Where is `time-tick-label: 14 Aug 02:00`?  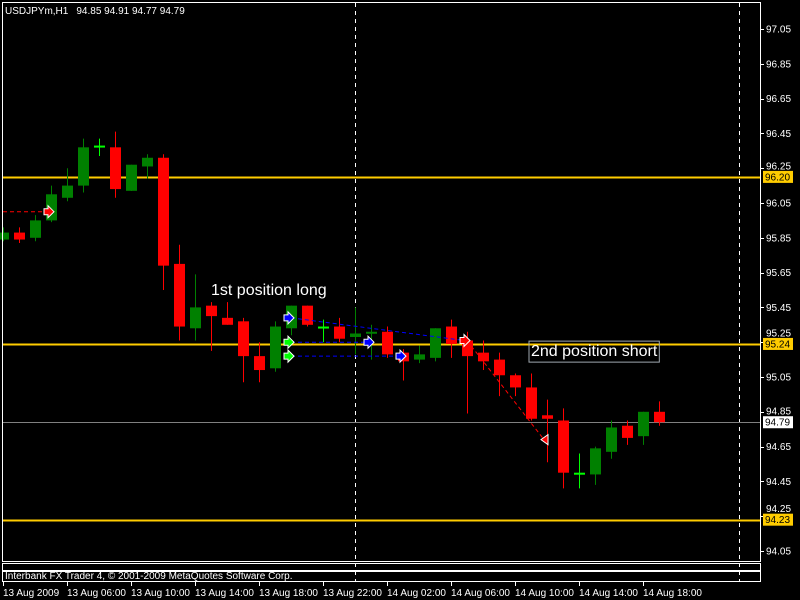 time-tick-label: 14 Aug 02:00 is located at coordinates (416, 593).